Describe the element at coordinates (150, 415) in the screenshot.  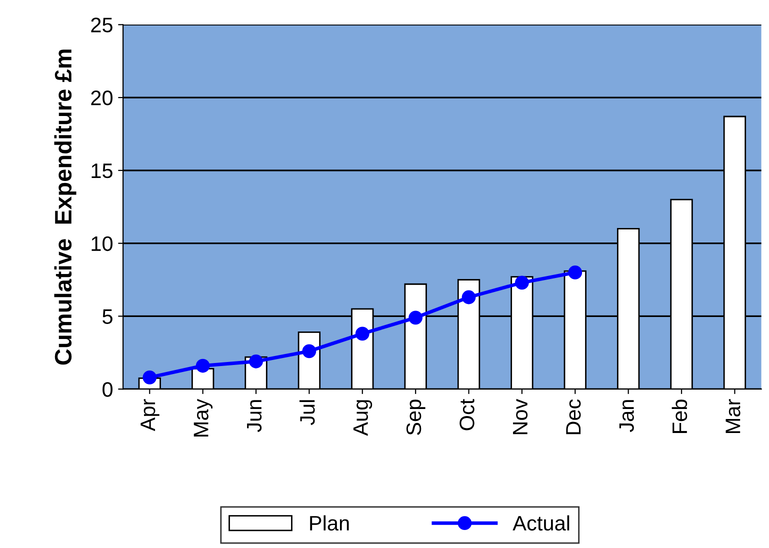
I see `x-tick-label: Apr` at that location.